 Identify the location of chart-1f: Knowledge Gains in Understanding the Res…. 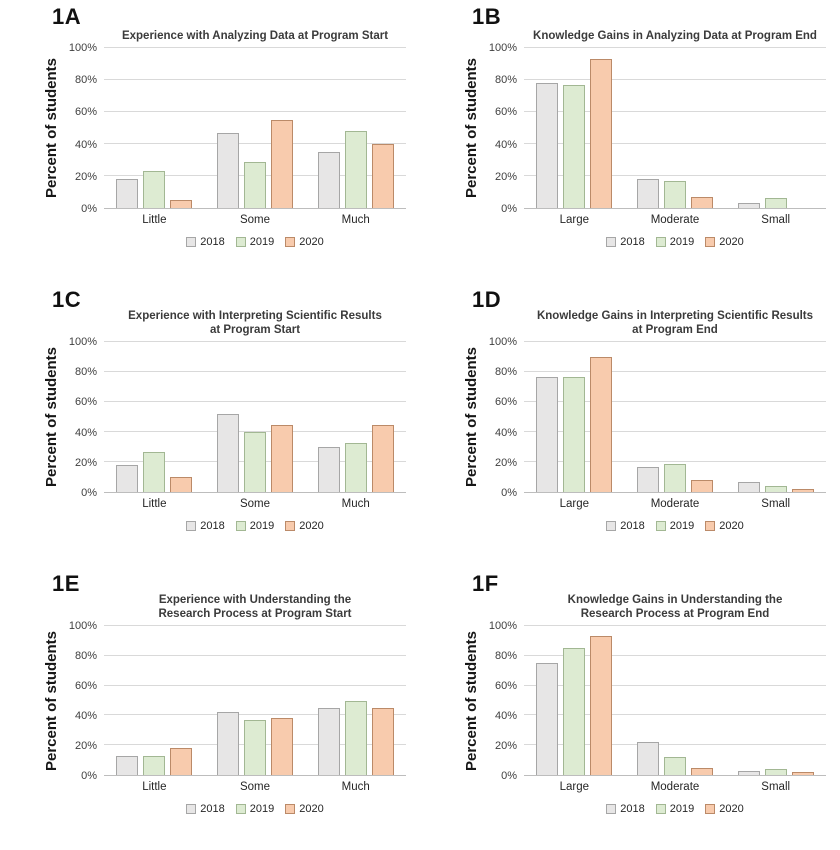
(643, 706).